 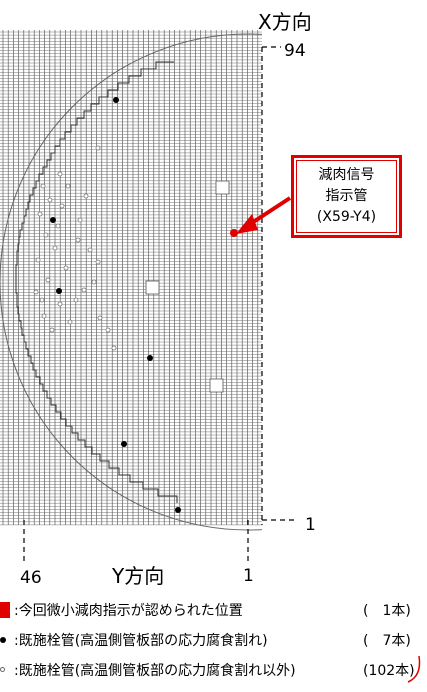 What do you see at coordinates (5, 610) in the screenshot?
I see `red-square-icon` at bounding box center [5, 610].